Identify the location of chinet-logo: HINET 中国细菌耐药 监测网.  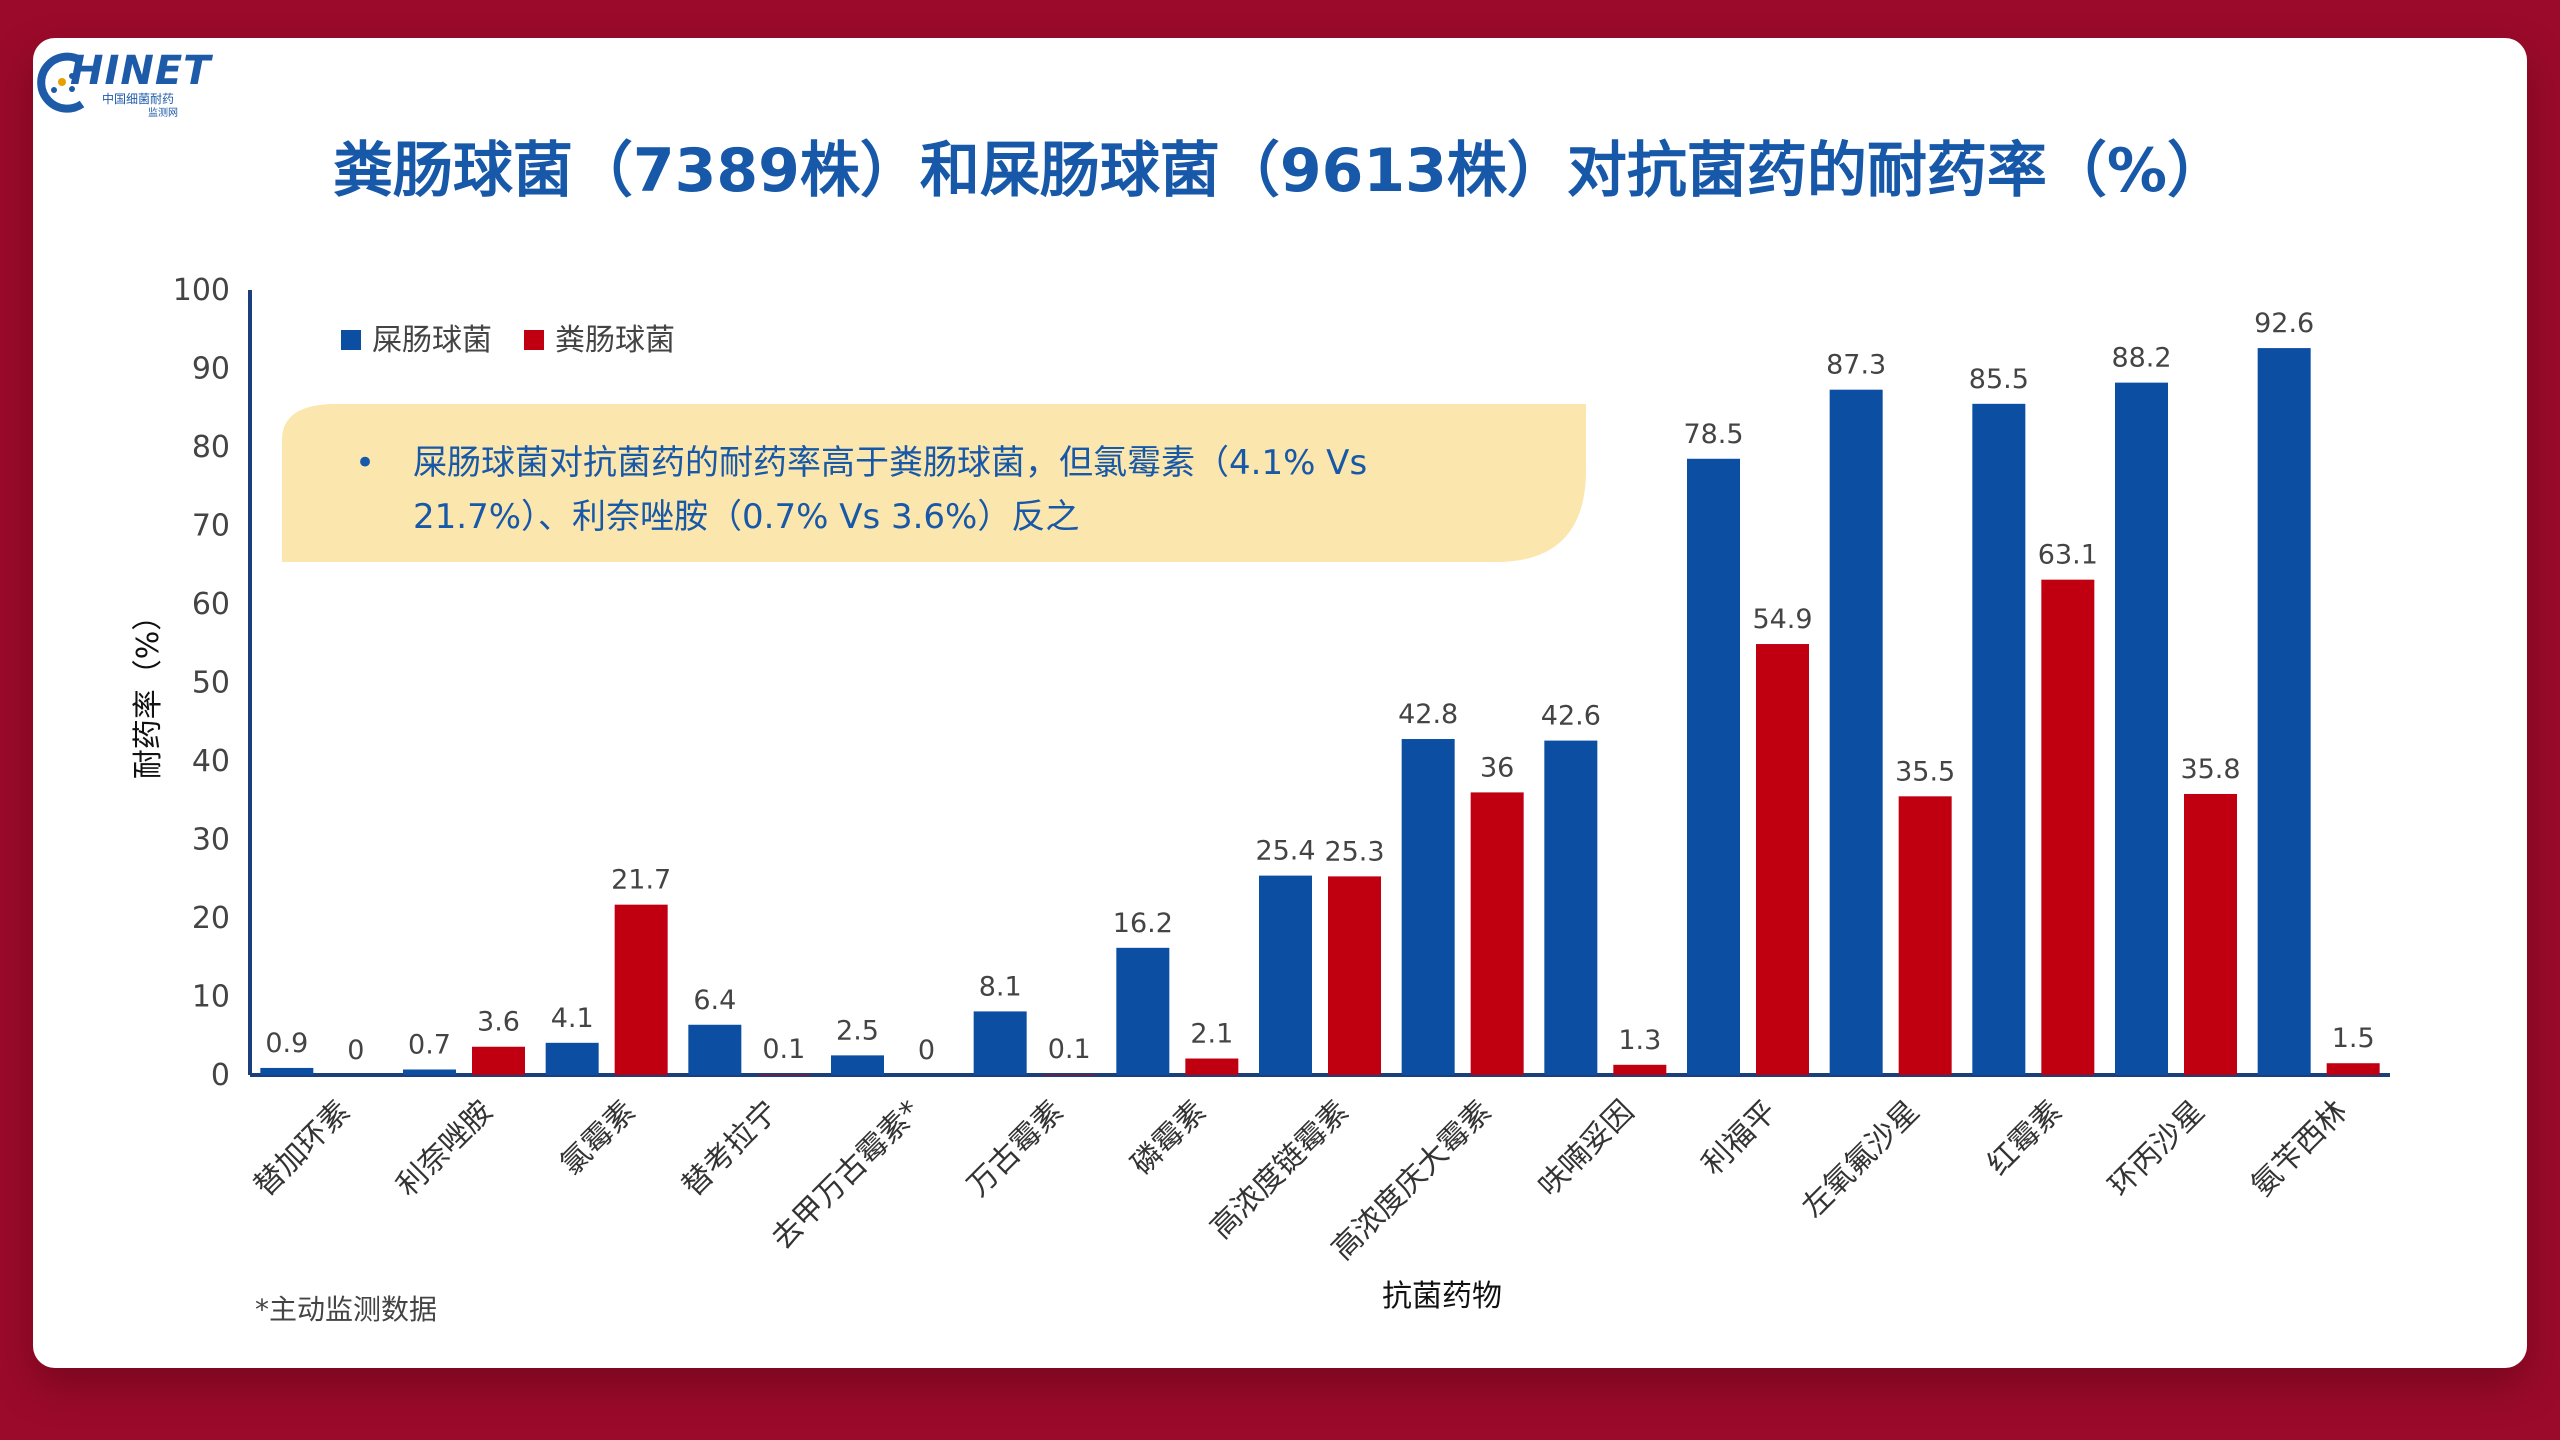
(126, 82).